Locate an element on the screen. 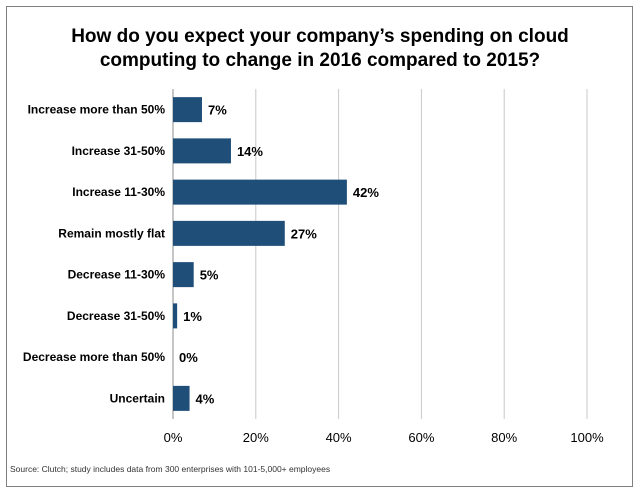 This screenshot has width=641, height=495. x-tick-labels: 0% 20% 40% 60% 80% 100% is located at coordinates (384, 437).